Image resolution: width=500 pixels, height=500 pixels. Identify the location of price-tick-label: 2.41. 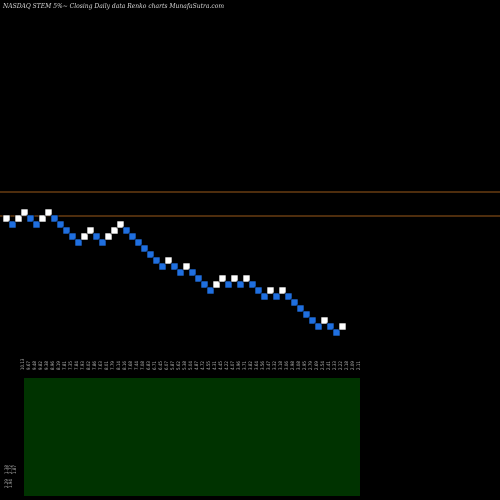
(328, 365).